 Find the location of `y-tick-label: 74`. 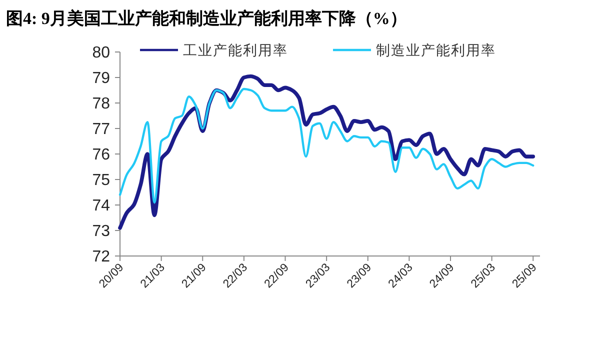

y-tick-label: 74 is located at coordinates (101, 206).